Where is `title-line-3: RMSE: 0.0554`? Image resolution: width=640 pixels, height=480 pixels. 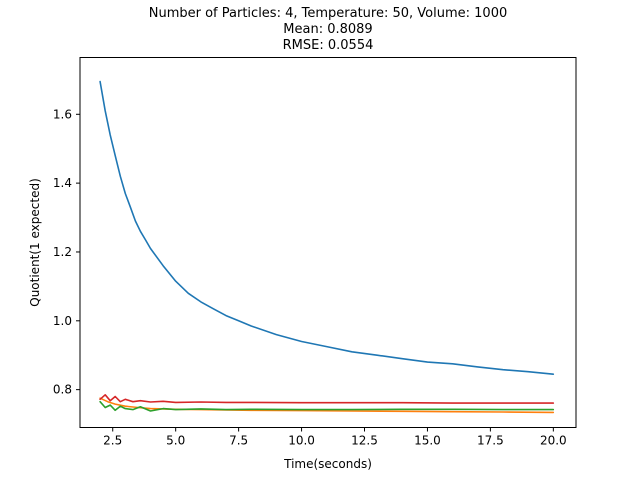
title-line-3: RMSE: 0.0554 is located at coordinates (328, 45).